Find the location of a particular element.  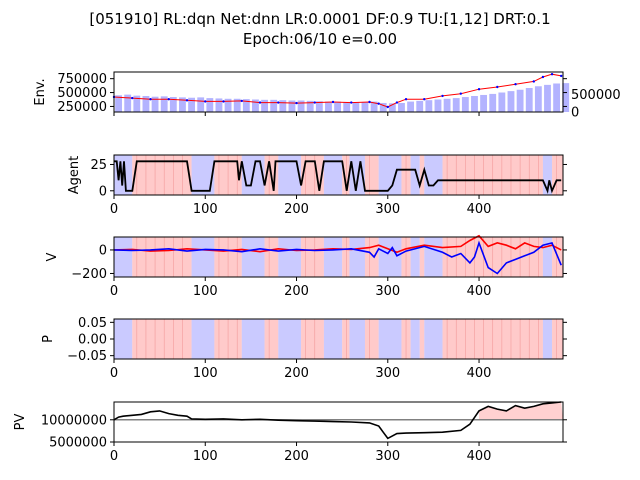

y-axis-label: Env. is located at coordinates (40, 91).